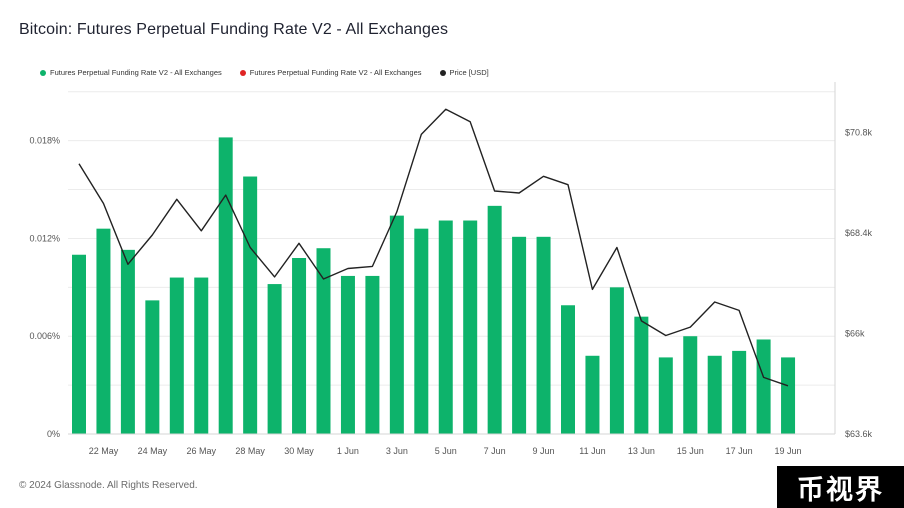 This screenshot has height=508, width=904. Describe the element at coordinates (250, 451) in the screenshot. I see `x-tick-label: 28 May` at that location.